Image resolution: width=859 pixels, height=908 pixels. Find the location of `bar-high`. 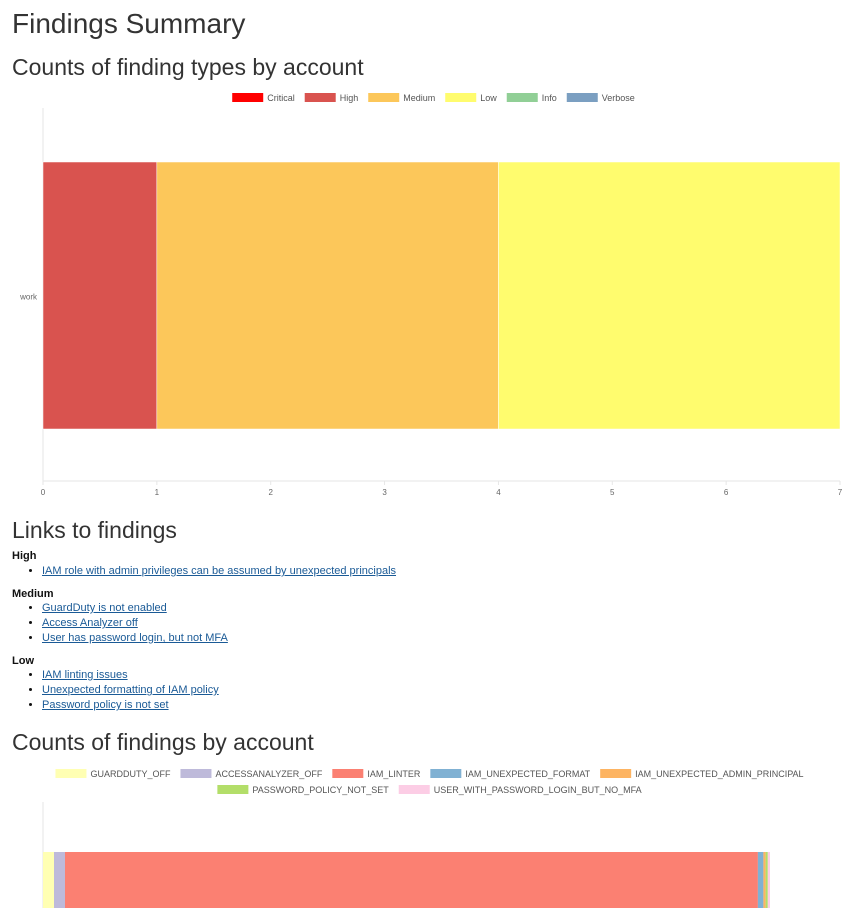

bar-high is located at coordinates (100, 295).